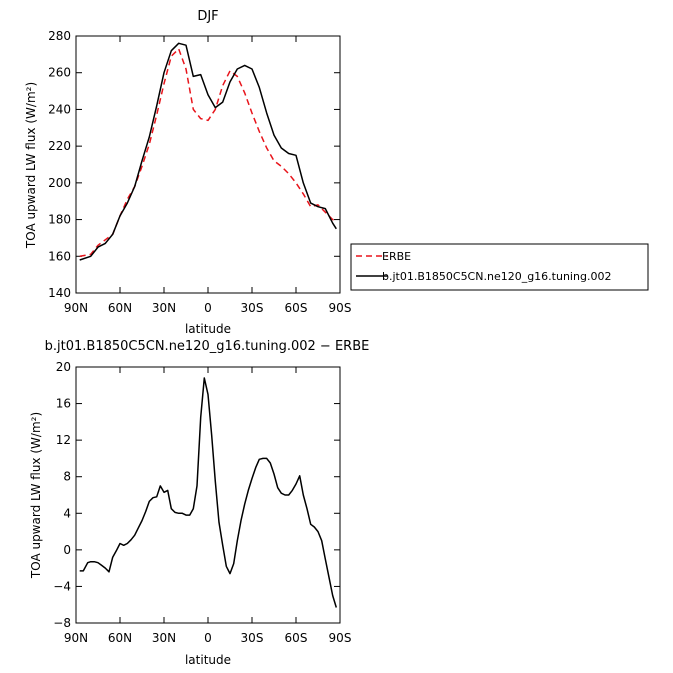 This screenshot has width=673, height=673. Describe the element at coordinates (208, 660) in the screenshot. I see `bottom-x-axis-label: latitude` at that location.